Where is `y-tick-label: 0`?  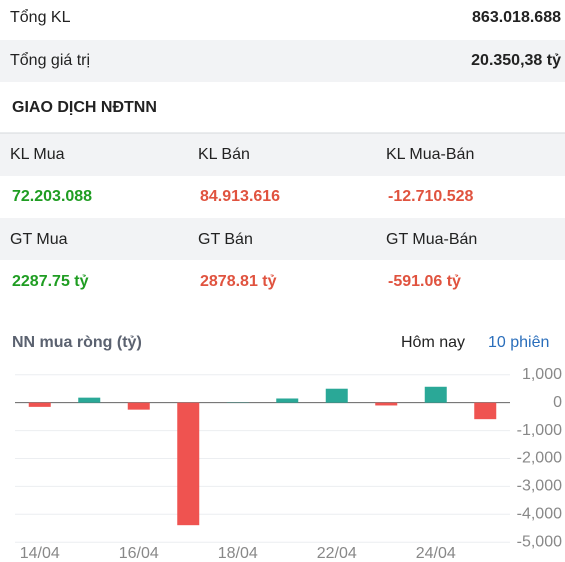
y-tick-label: 0 is located at coordinates (557, 402).